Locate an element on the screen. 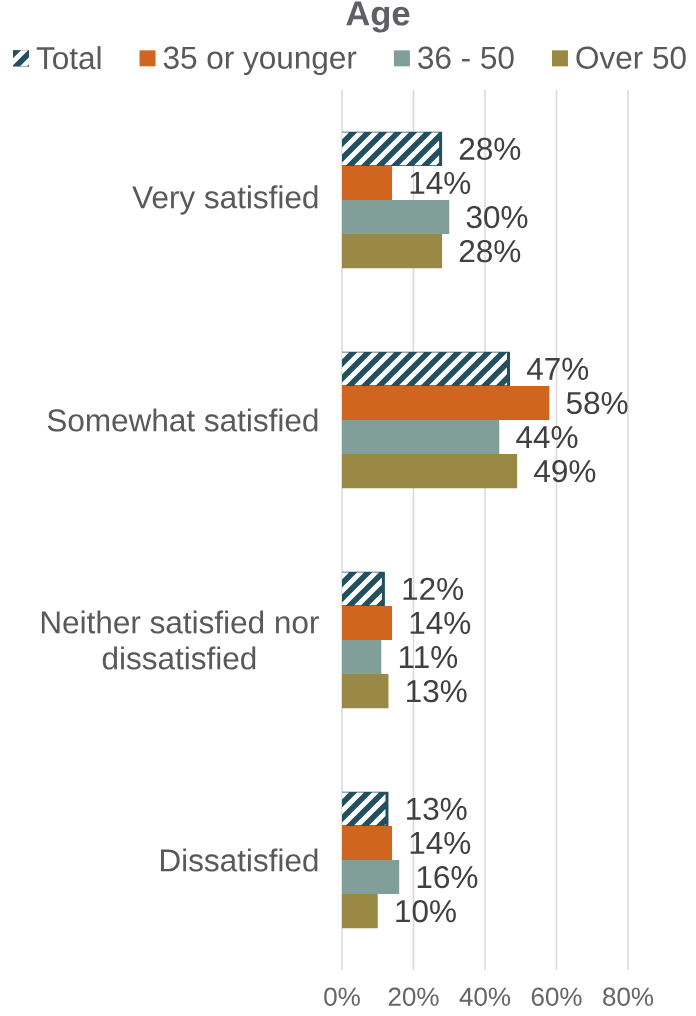  legend-label: 35 or younger is located at coordinates (260, 61).